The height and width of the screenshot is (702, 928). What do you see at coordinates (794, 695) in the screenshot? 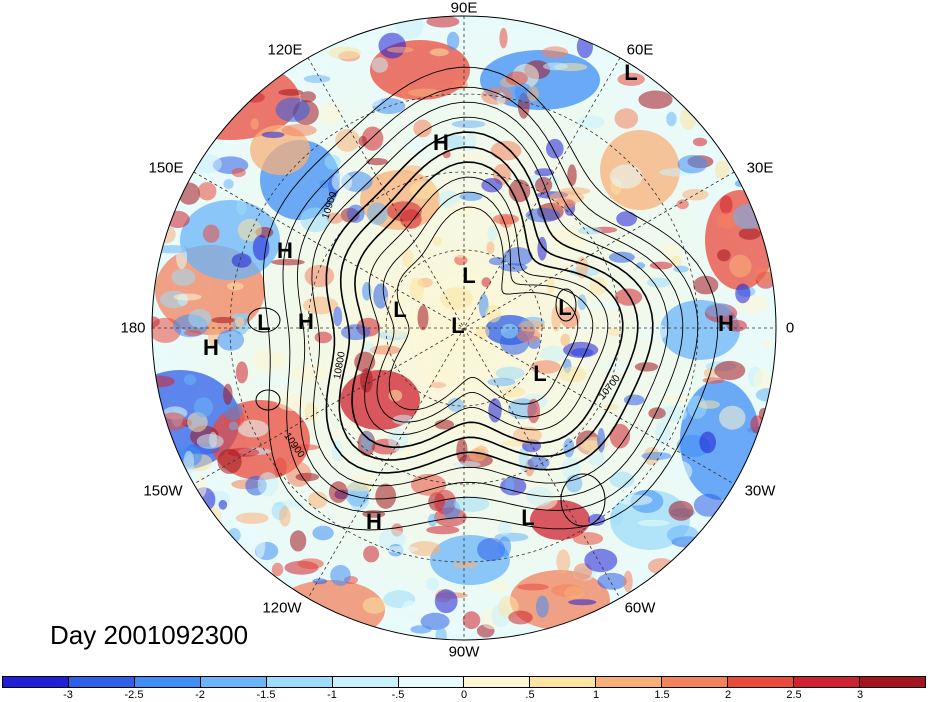
I see `colorbar-tick-label: 2.5` at bounding box center [794, 695].